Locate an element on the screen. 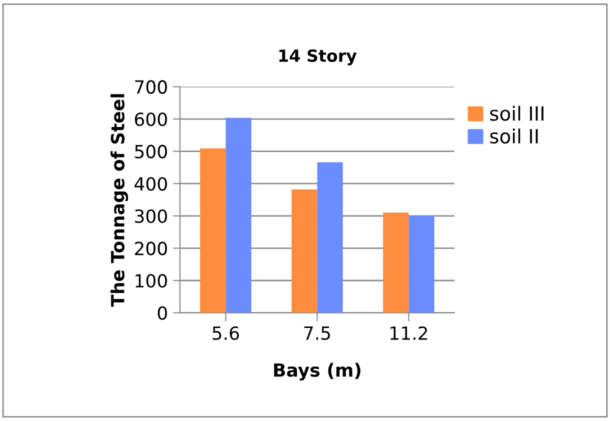  x-tick-label: 11.2 is located at coordinates (408, 333).